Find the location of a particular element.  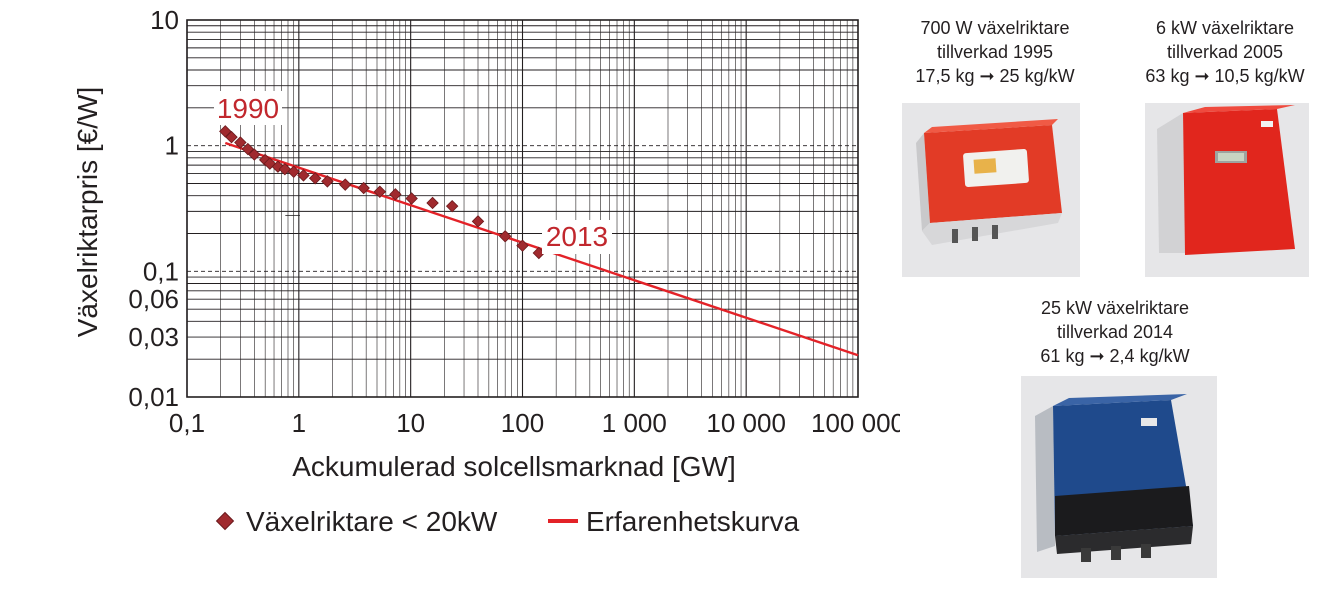

y-axis-title: Växelriktarpris [€/W] is located at coordinates (87, 212).